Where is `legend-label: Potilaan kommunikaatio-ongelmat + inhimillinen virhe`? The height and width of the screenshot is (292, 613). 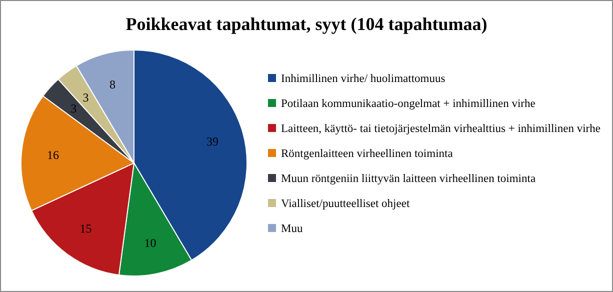
legend-label: Potilaan kommunikaatio-ongelmat + inhimillinen virhe is located at coordinates (408, 104).